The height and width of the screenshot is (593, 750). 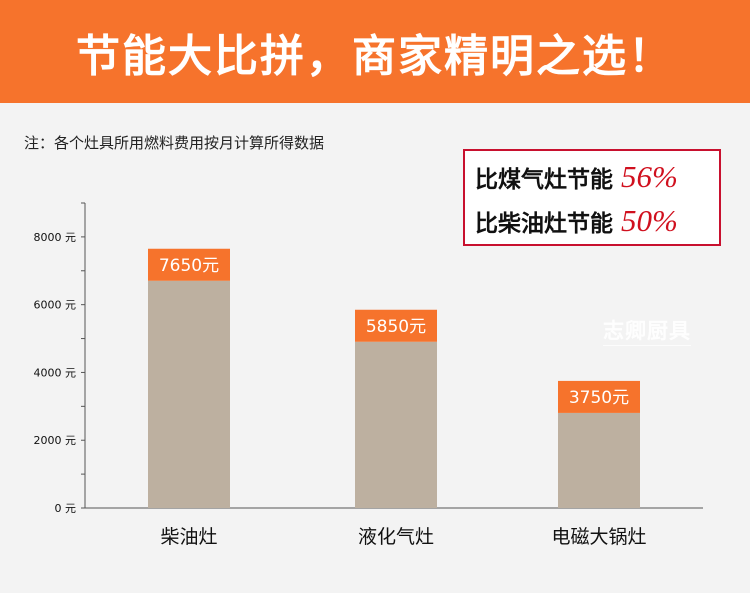 I want to click on banner-title: 节能大比拼，商家精明之选！, so click(x=375, y=56).